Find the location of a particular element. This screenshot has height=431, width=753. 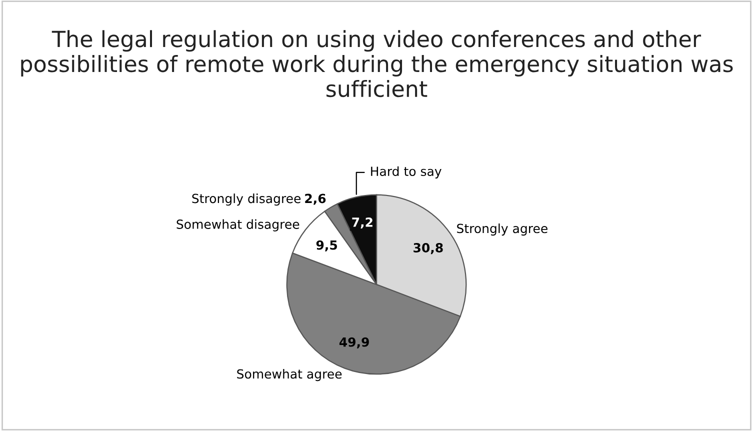

slice-label: Hard to say is located at coordinates (406, 172).